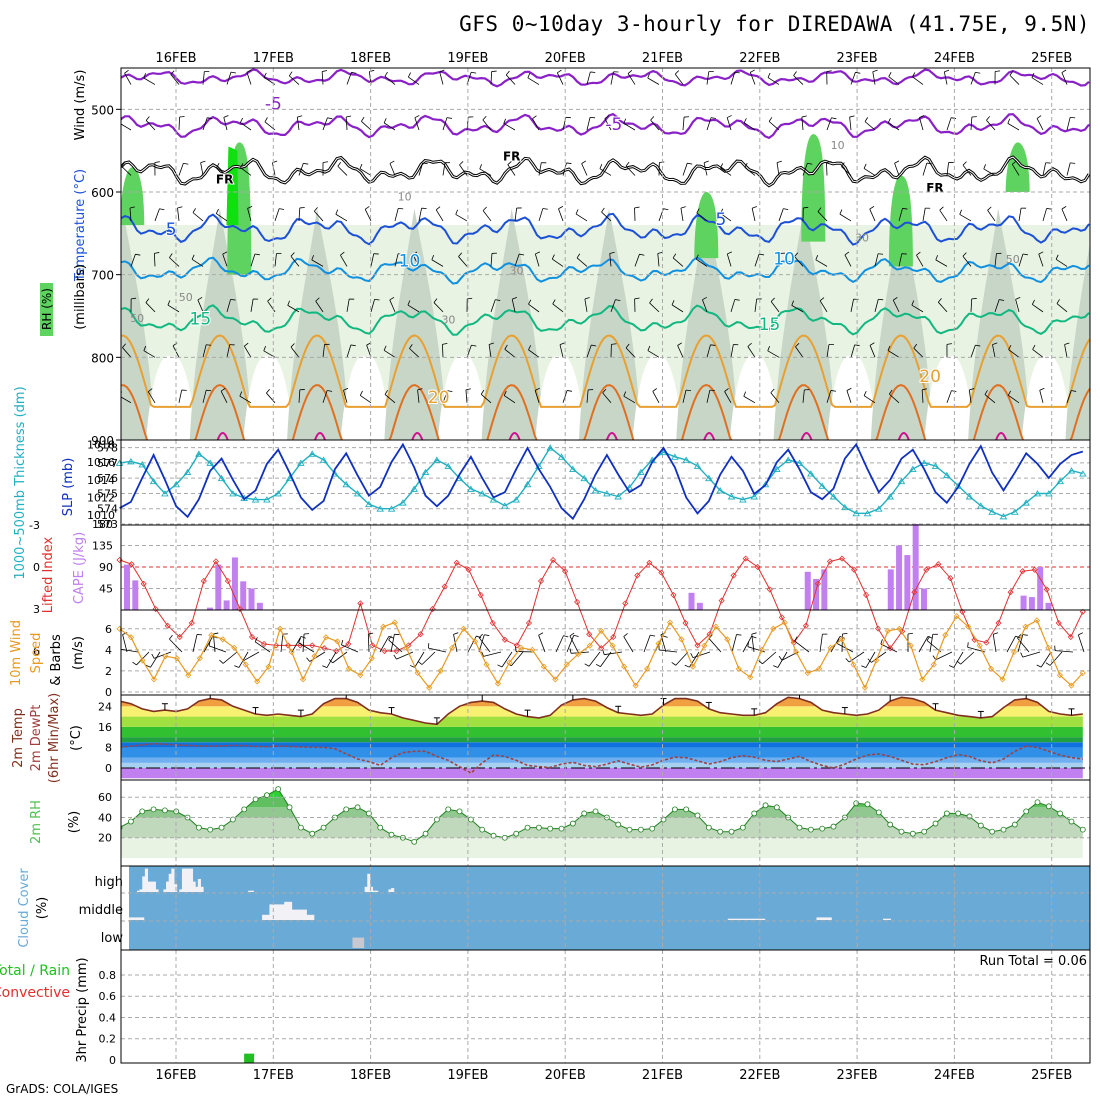 The image size is (1100, 1100). What do you see at coordinates (662, 1075) in the screenshot?
I see `date-label-bottom: 21FEB` at bounding box center [662, 1075].